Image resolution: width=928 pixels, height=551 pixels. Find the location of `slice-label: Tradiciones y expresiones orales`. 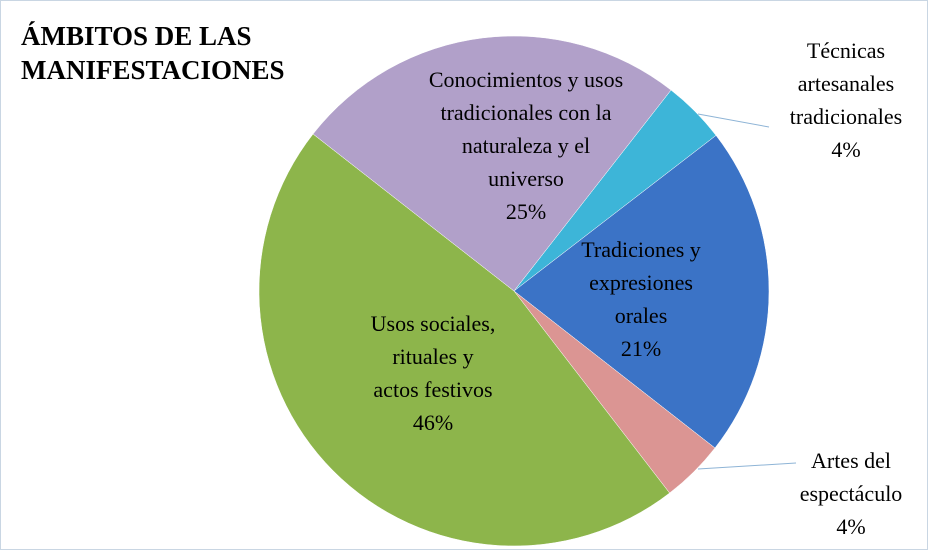

slice-label: Tradiciones y expresiones orales is located at coordinates (641, 282).